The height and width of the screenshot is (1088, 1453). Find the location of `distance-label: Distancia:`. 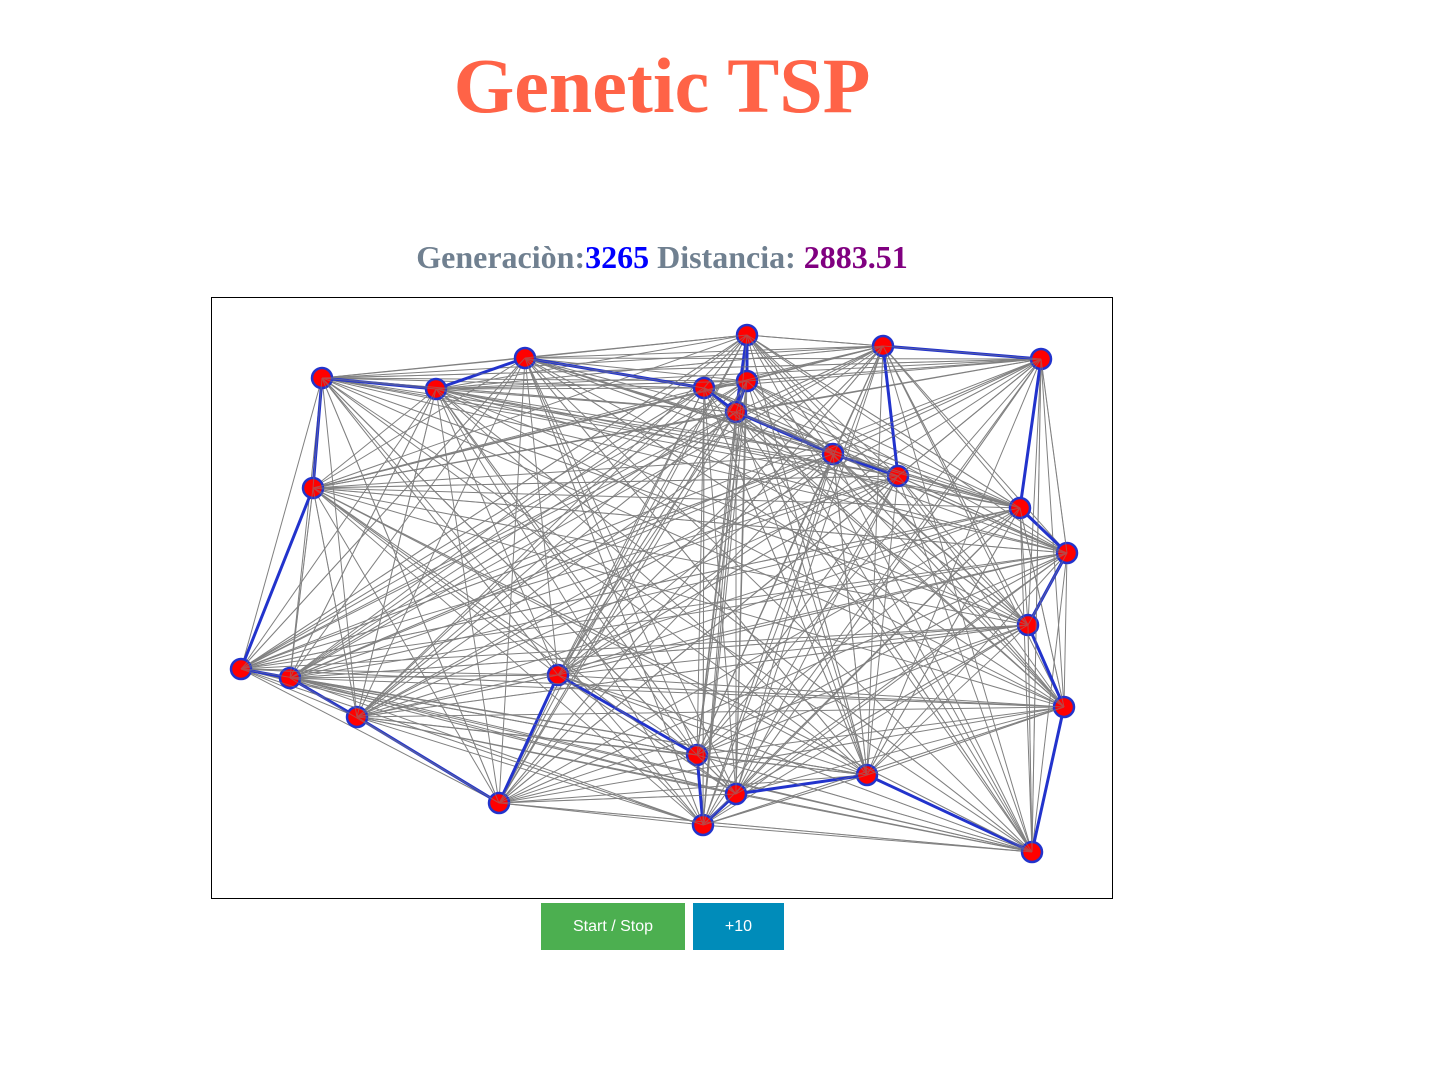

distance-label: Distancia: is located at coordinates (726, 257).